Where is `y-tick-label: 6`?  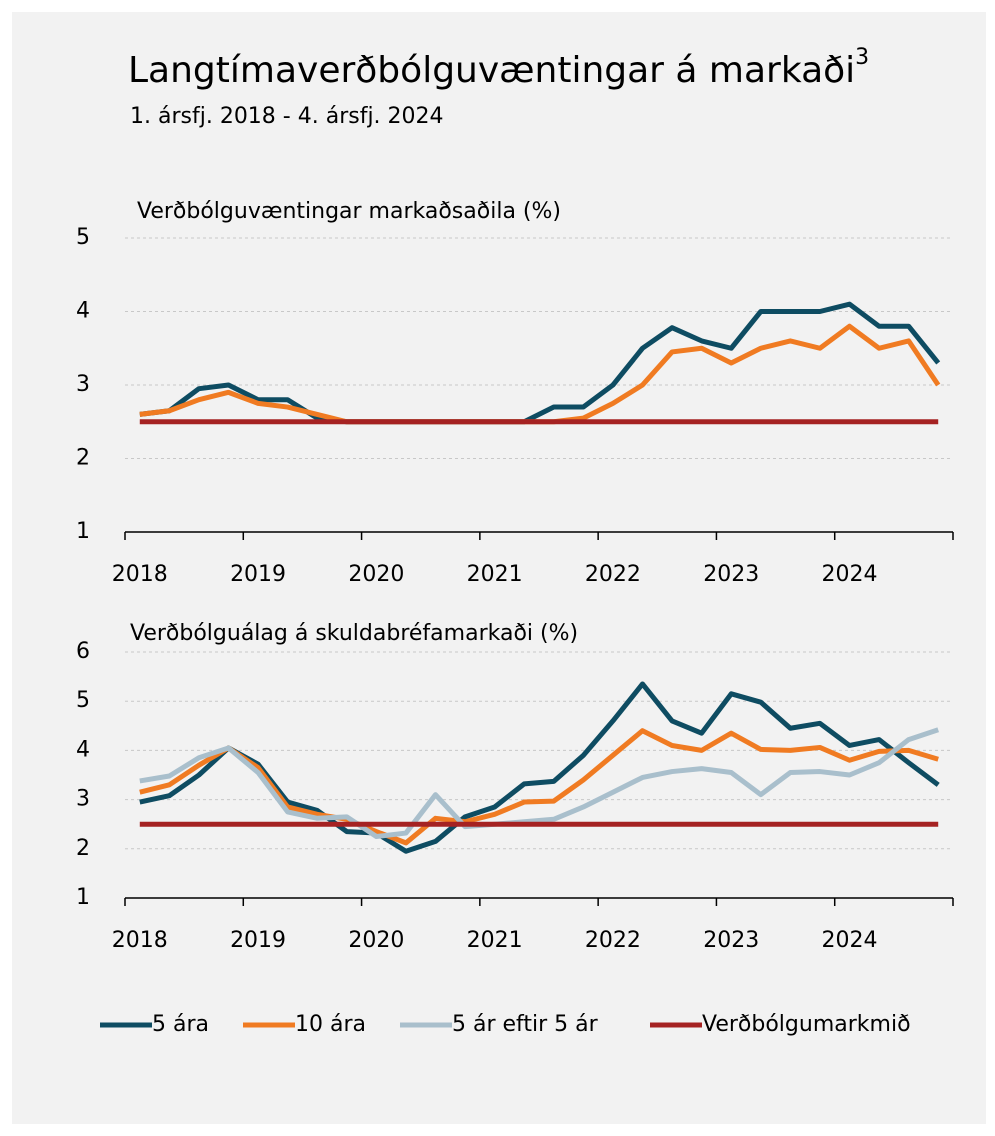 y-tick-label: 6 is located at coordinates (83, 651).